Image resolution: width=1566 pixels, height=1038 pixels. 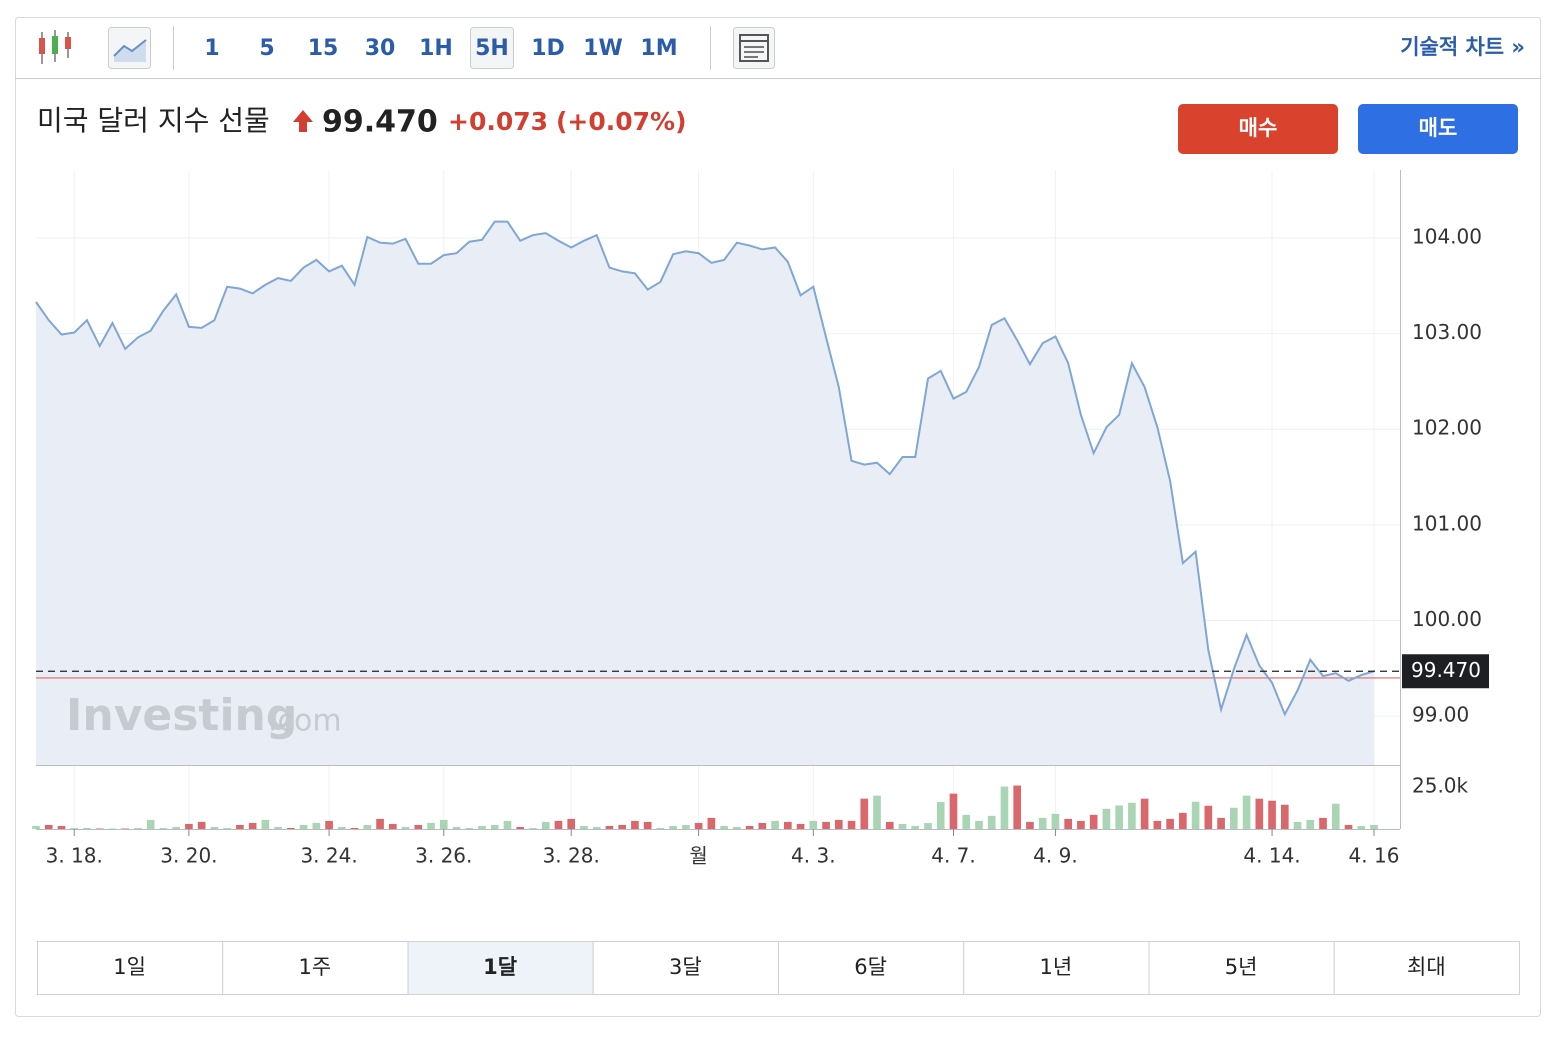 What do you see at coordinates (74, 856) in the screenshot?
I see `x-tick-label: 3. 18.` at bounding box center [74, 856].